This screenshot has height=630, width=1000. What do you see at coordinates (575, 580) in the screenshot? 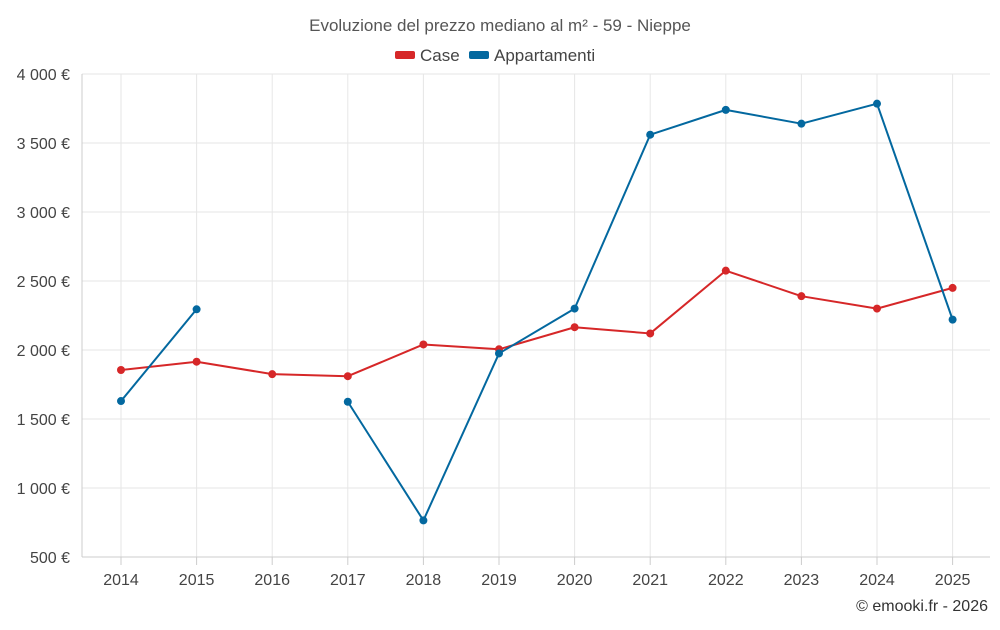
I see `x-tick-label: 2020` at bounding box center [575, 580].